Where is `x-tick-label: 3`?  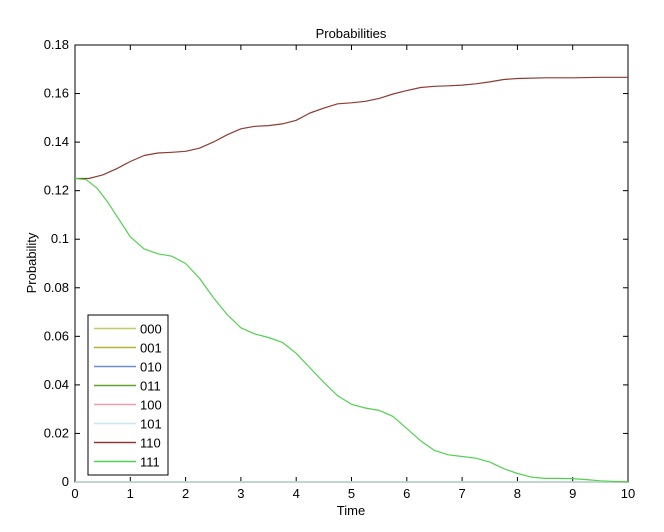 x-tick-label: 3 is located at coordinates (240, 493).